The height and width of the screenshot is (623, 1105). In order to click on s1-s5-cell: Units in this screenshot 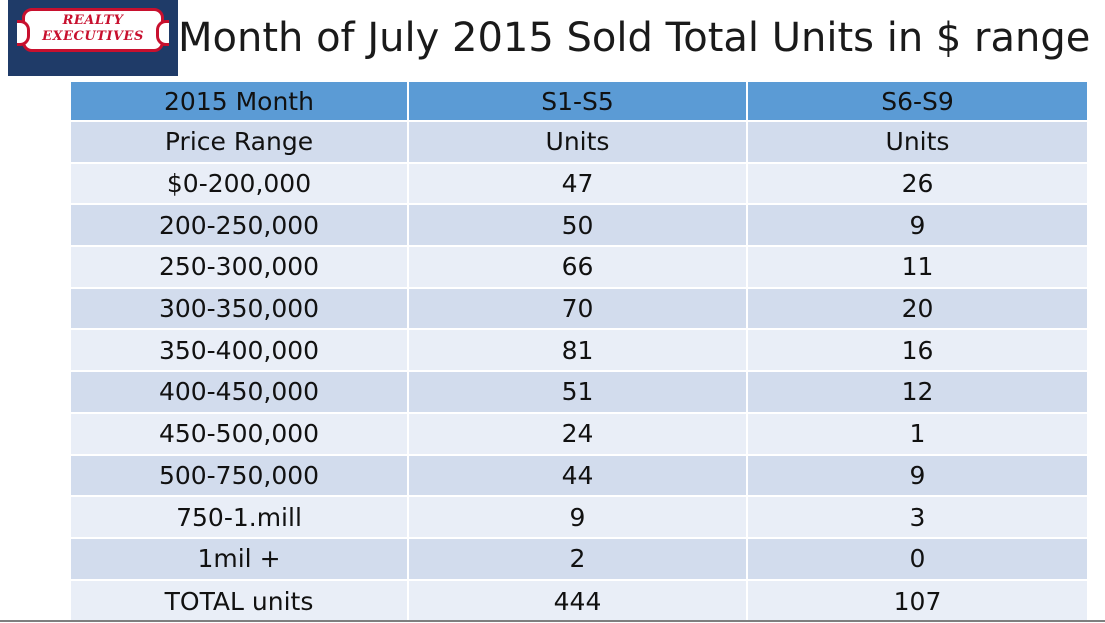, I will do `click(578, 143)`.